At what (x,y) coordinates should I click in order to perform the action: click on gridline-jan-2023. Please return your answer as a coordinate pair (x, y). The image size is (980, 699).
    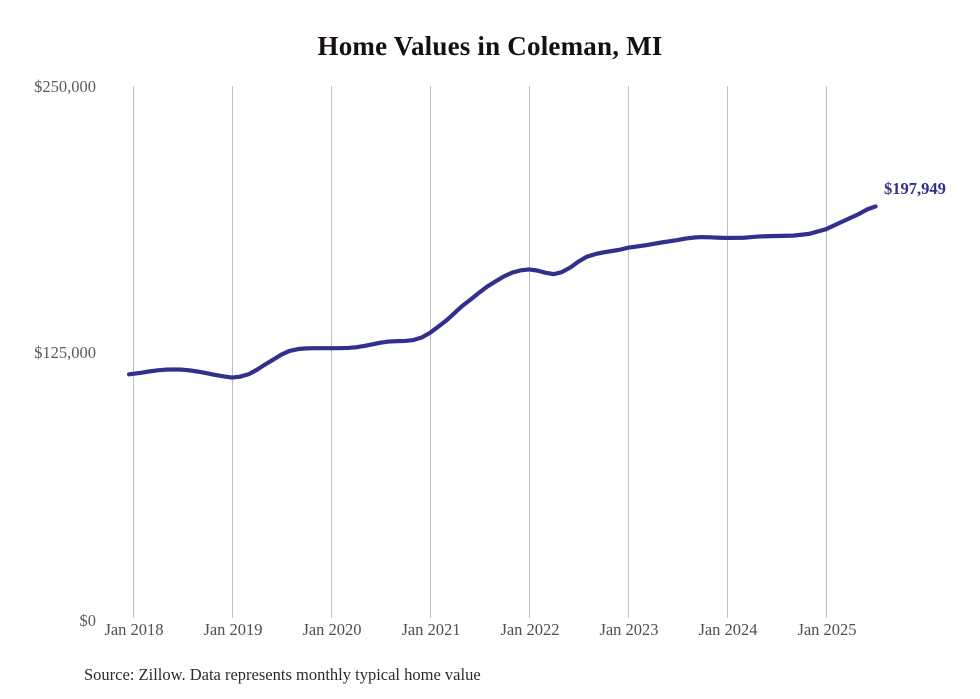
    Looking at the image, I should click on (628, 352).